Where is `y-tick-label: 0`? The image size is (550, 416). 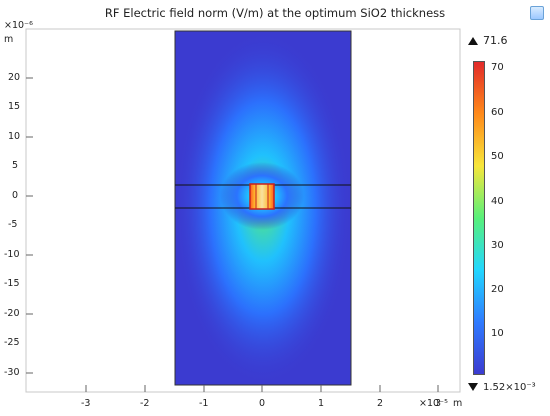 y-tick-label: 0 is located at coordinates (15, 195).